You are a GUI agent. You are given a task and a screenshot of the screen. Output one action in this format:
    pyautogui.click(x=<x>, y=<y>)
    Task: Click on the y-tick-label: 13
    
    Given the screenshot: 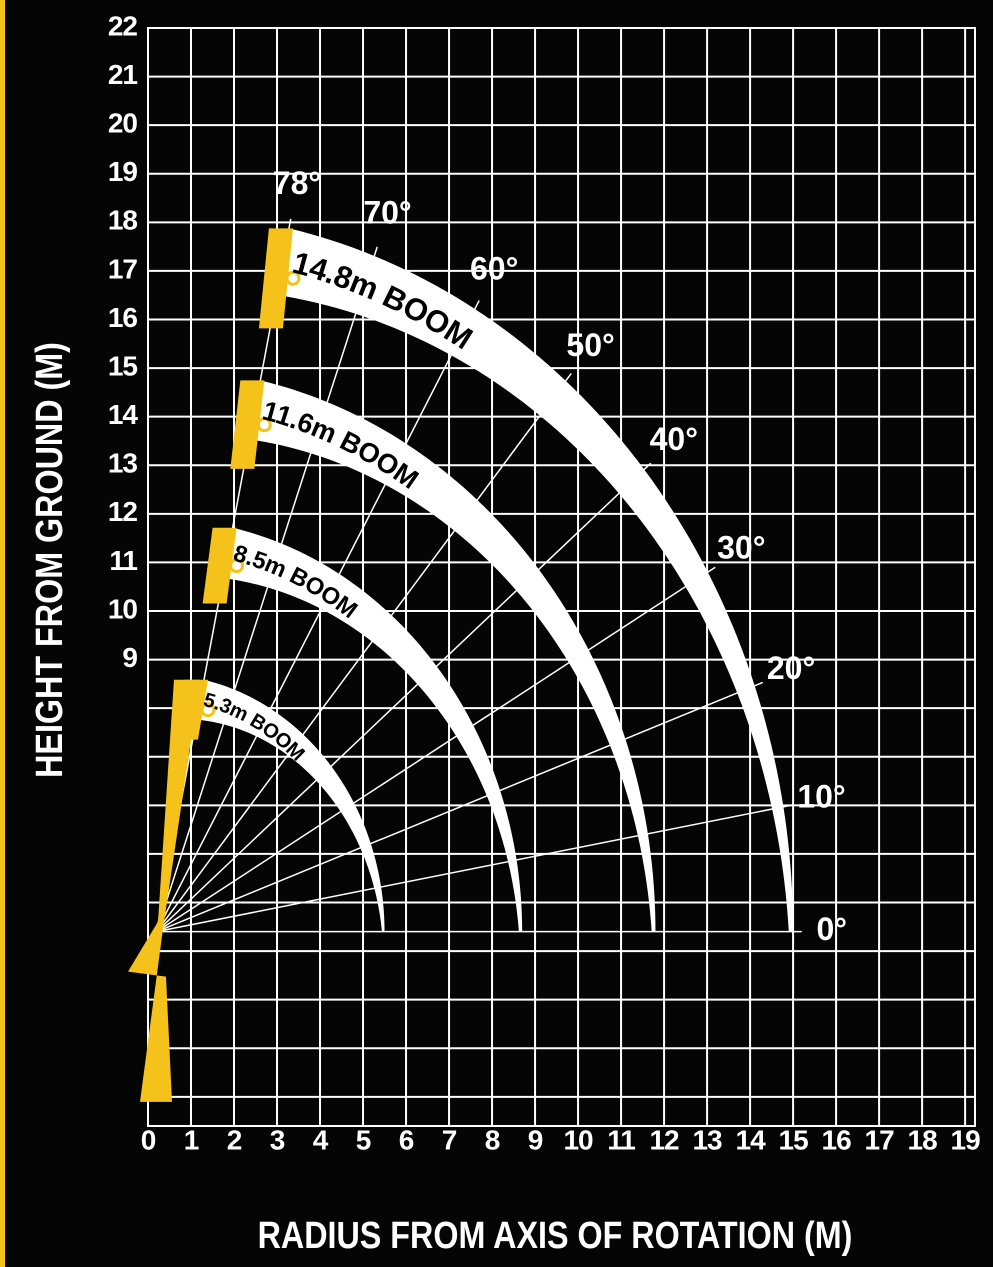 What is the action you would take?
    pyautogui.click(x=123, y=463)
    